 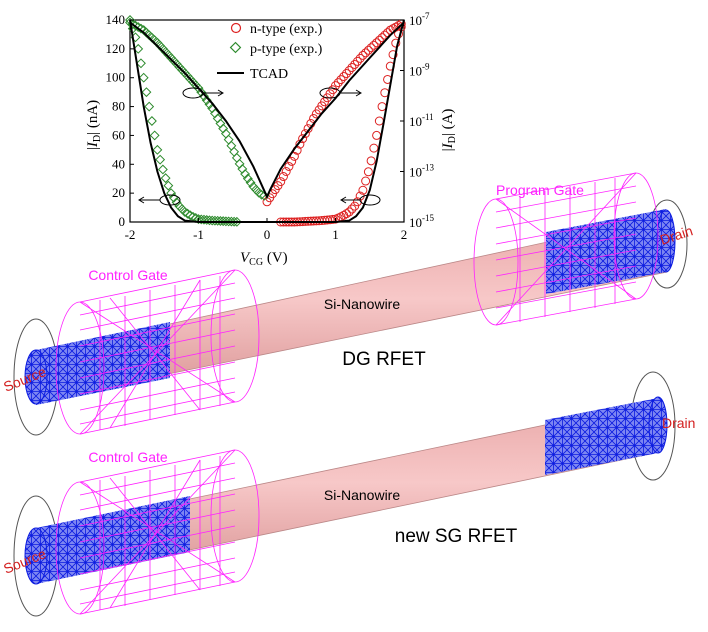 What do you see at coordinates (118, 192) in the screenshot?
I see `y-left-tick-label: 20` at bounding box center [118, 192].